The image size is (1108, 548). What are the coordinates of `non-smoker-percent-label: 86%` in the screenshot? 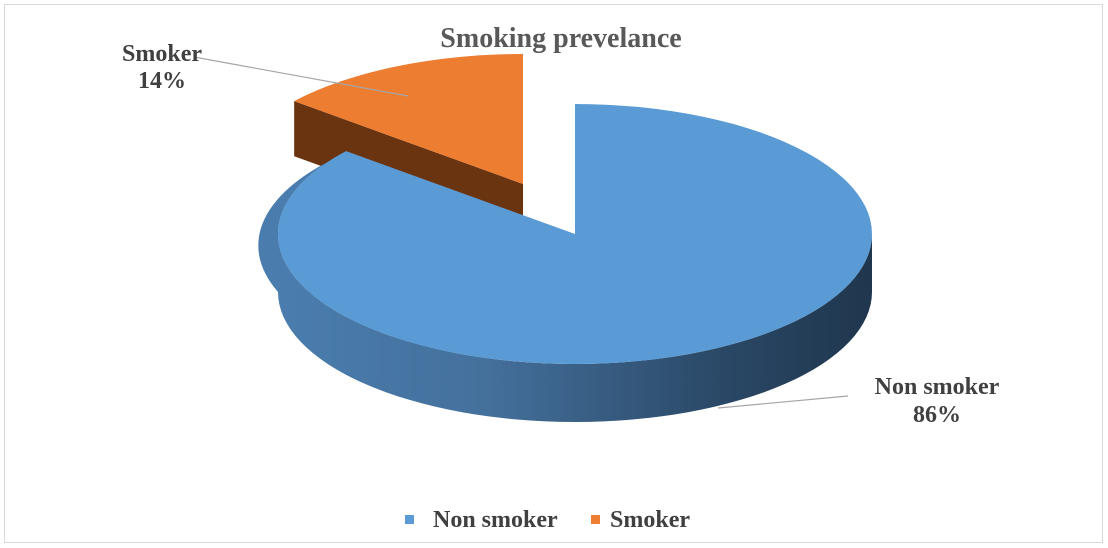 It's located at (937, 415).